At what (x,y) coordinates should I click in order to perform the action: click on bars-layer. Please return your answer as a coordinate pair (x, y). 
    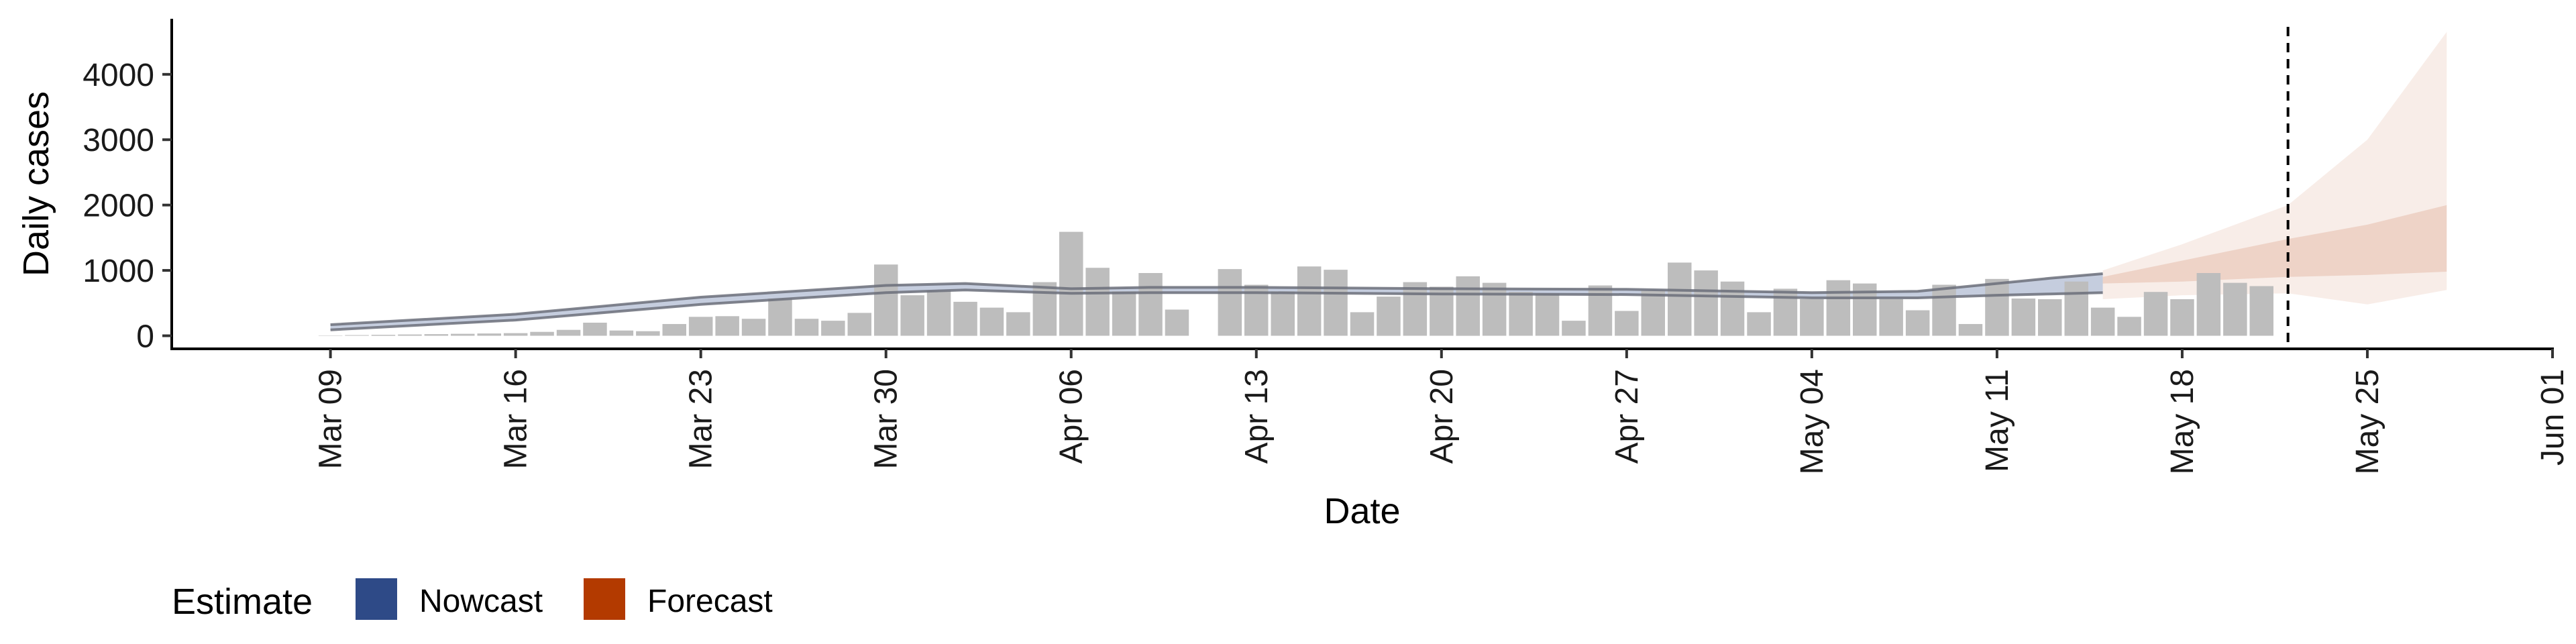
    Looking at the image, I should click on (1295, 283).